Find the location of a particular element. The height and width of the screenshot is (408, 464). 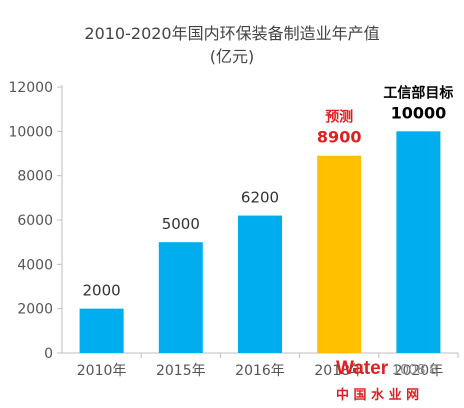

annotation-label: 预测 is located at coordinates (339, 117).